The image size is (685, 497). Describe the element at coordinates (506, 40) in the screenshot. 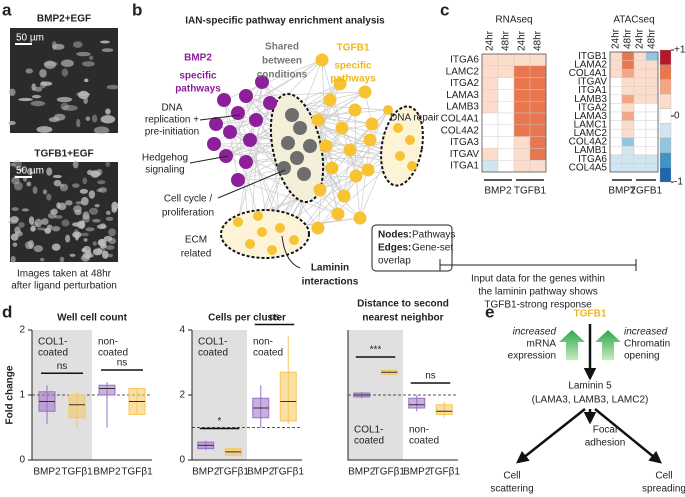

I see `column-label: 48hr` at that location.